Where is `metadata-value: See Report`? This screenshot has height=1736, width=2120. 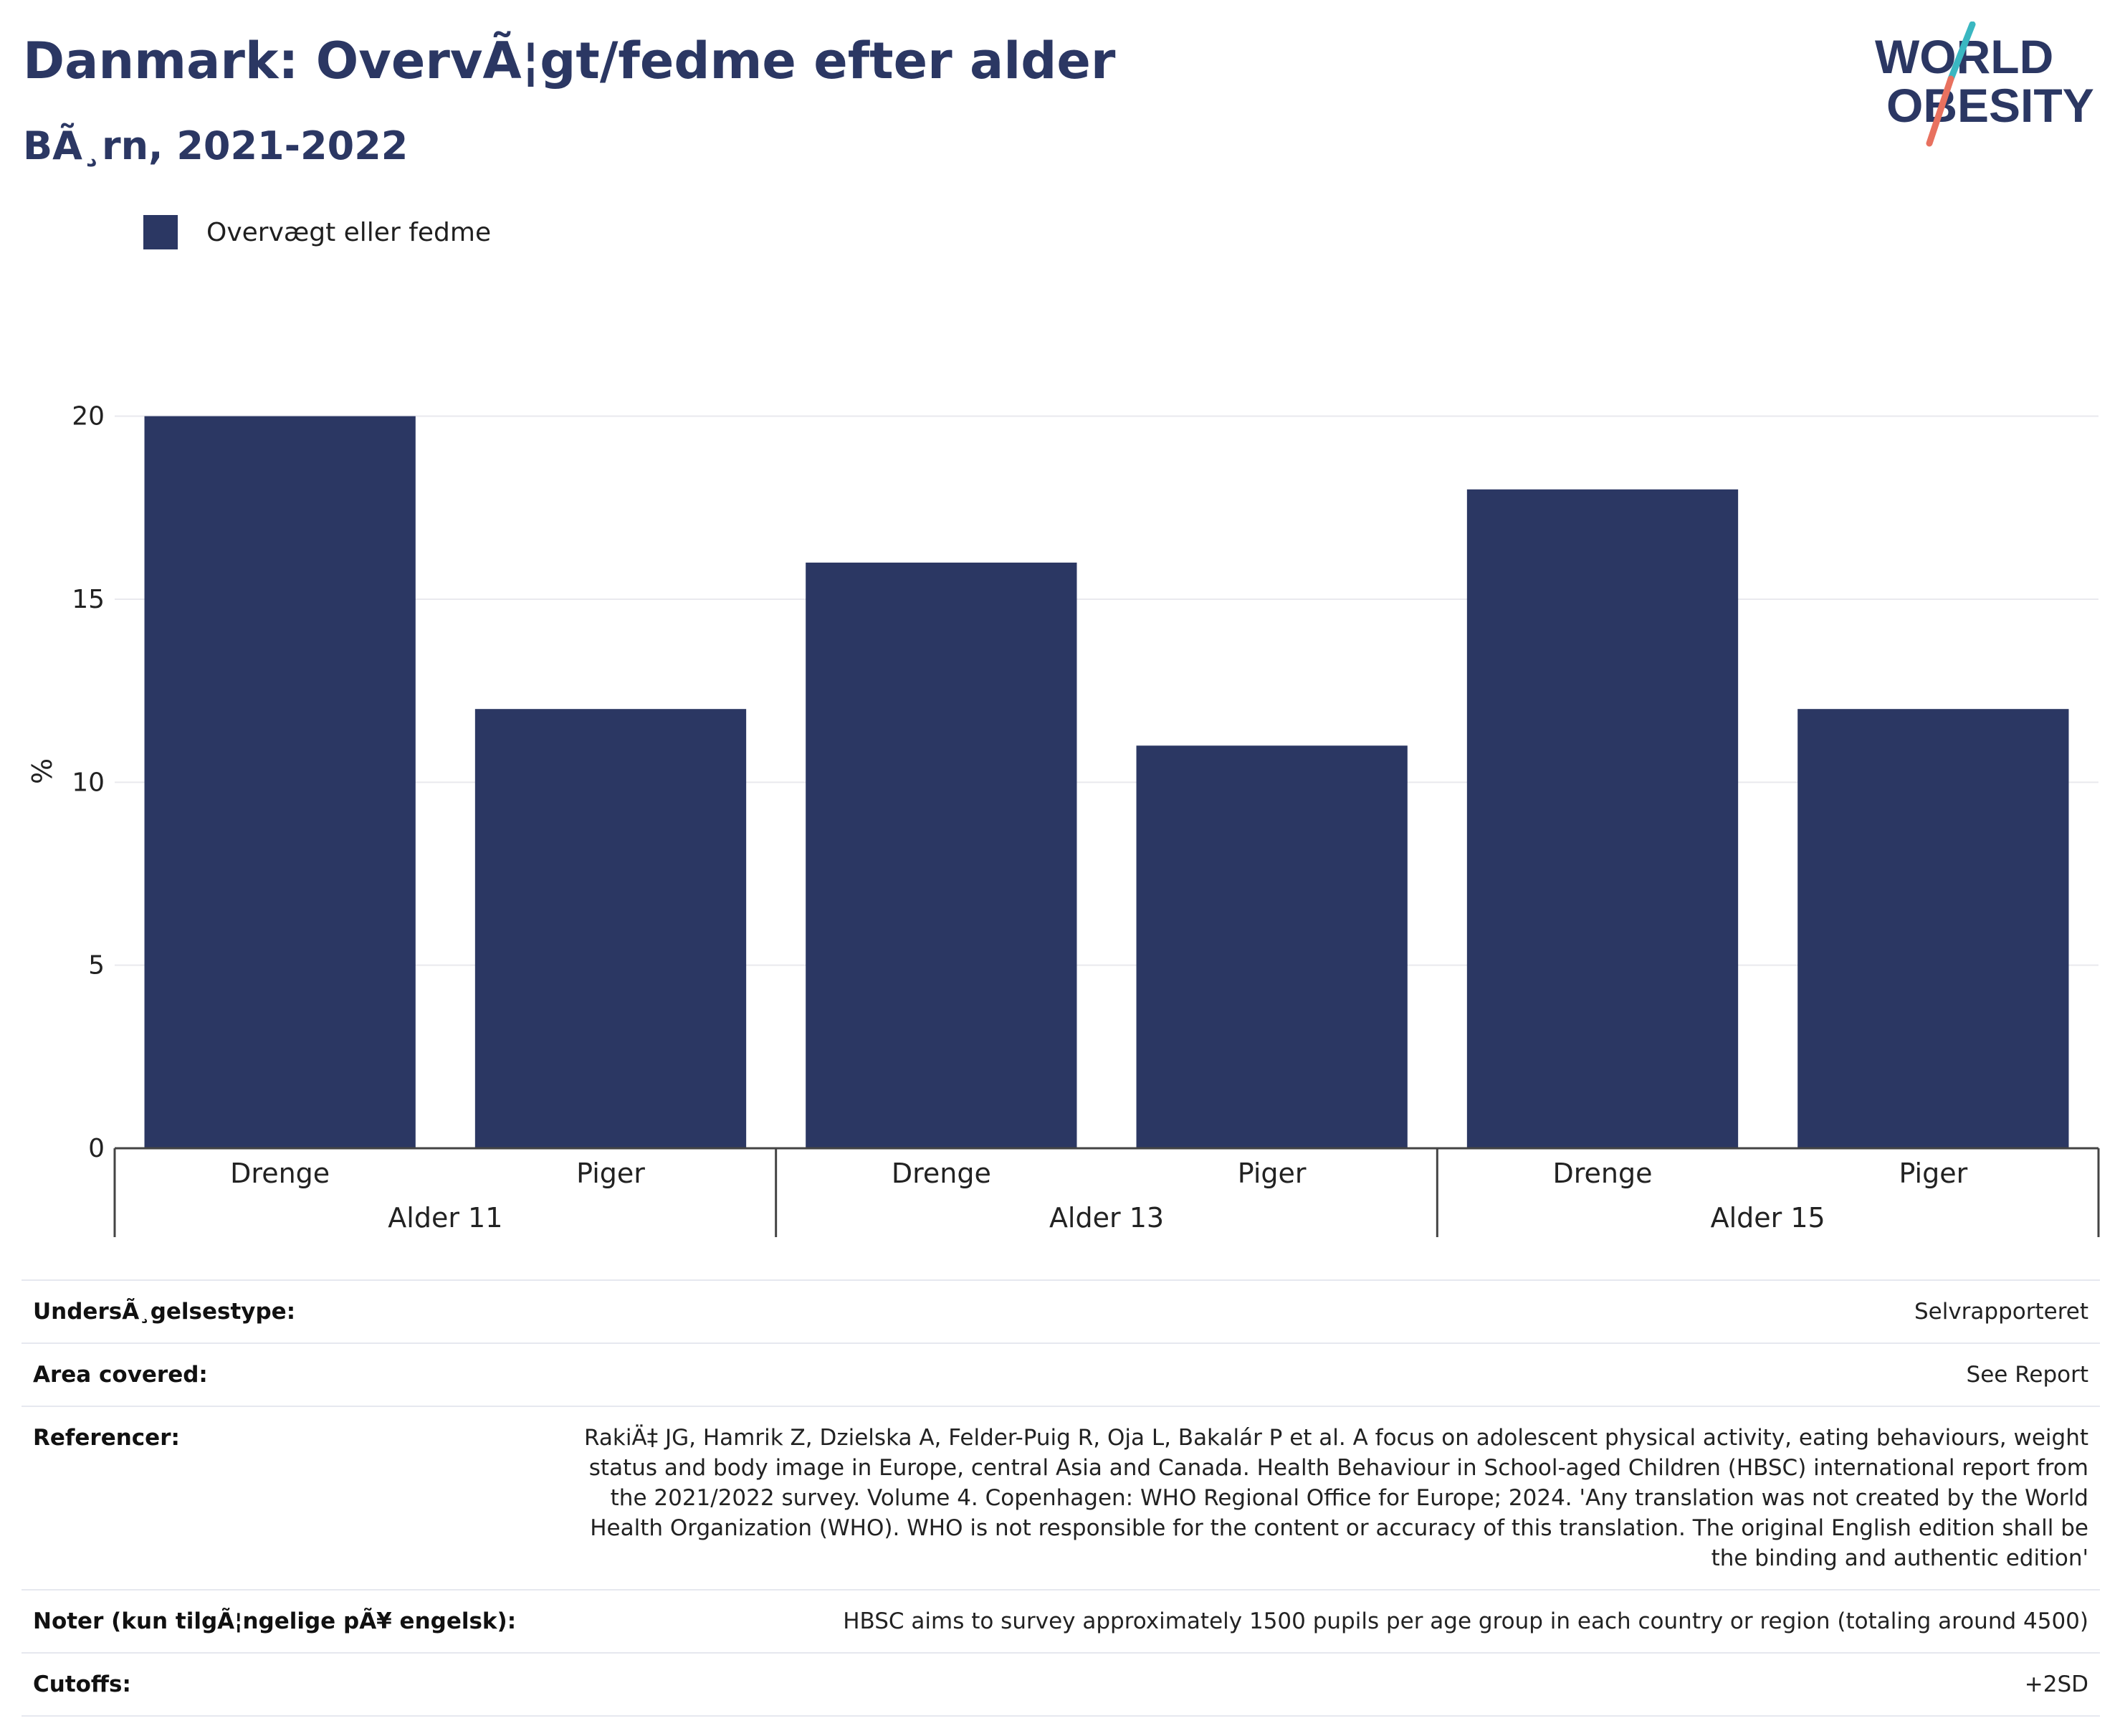 metadata-value: See Report is located at coordinates (2027, 1375).